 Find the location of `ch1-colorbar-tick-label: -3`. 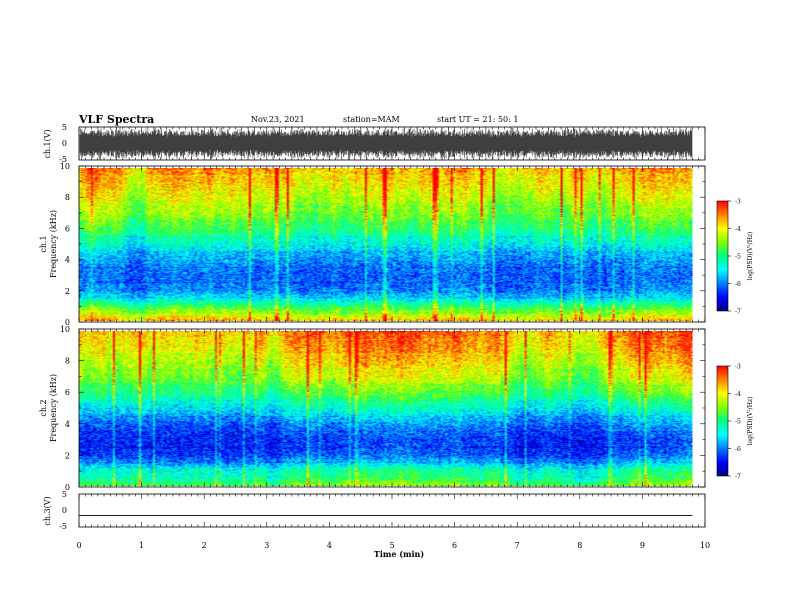

ch1-colorbar-tick-label: -3 is located at coordinates (738, 202).